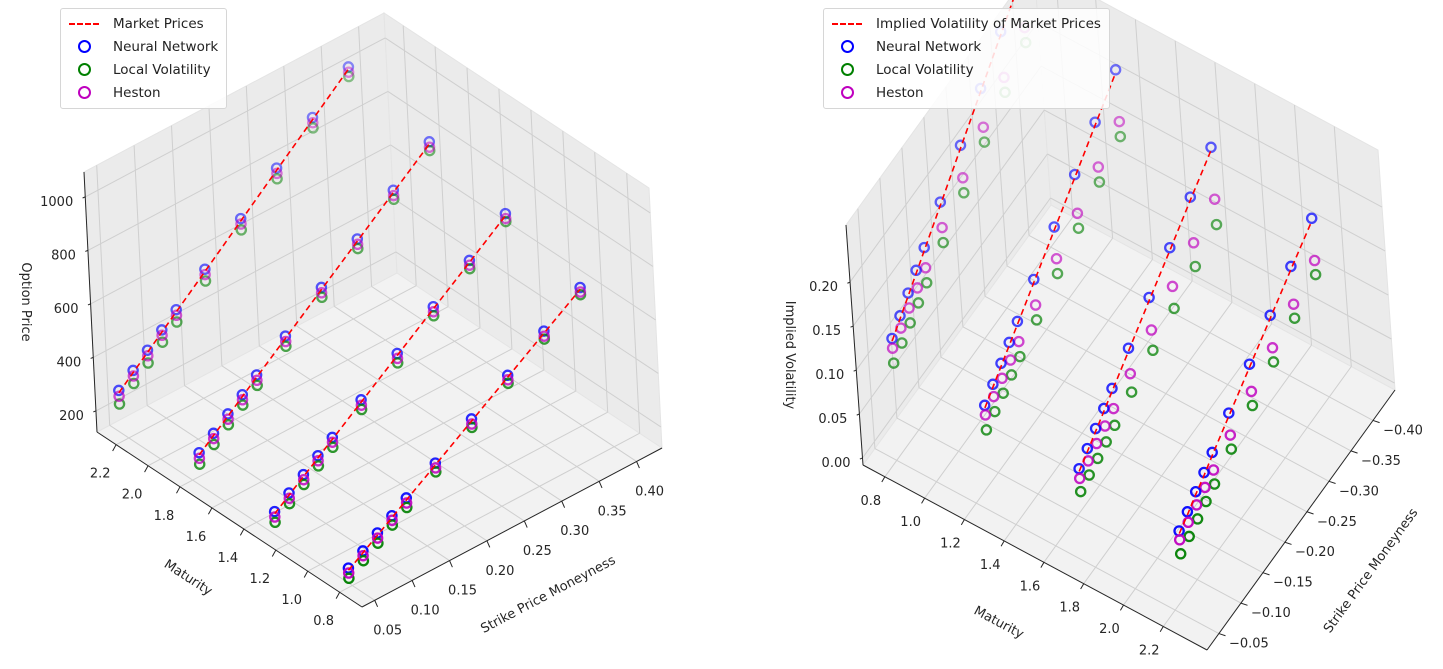  I want to click on z-tick-label: 0.05, so click(832, 419).